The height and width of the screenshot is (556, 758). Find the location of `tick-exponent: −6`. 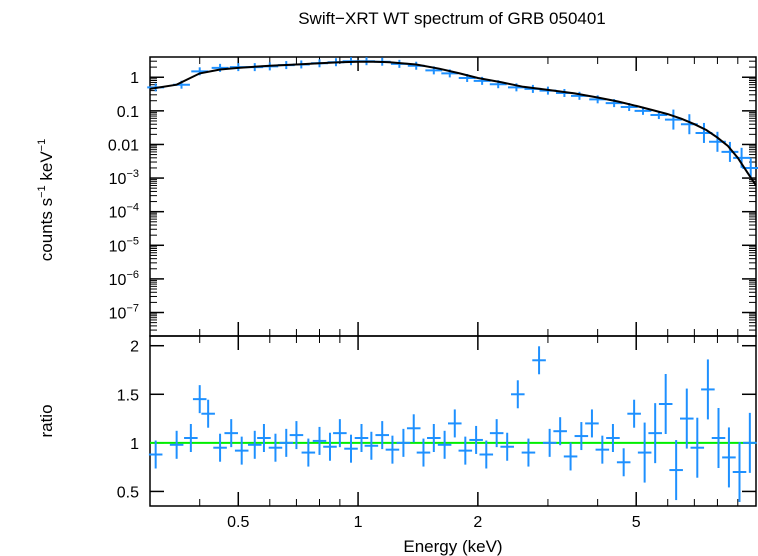

tick-exponent: −6 is located at coordinates (132, 275).